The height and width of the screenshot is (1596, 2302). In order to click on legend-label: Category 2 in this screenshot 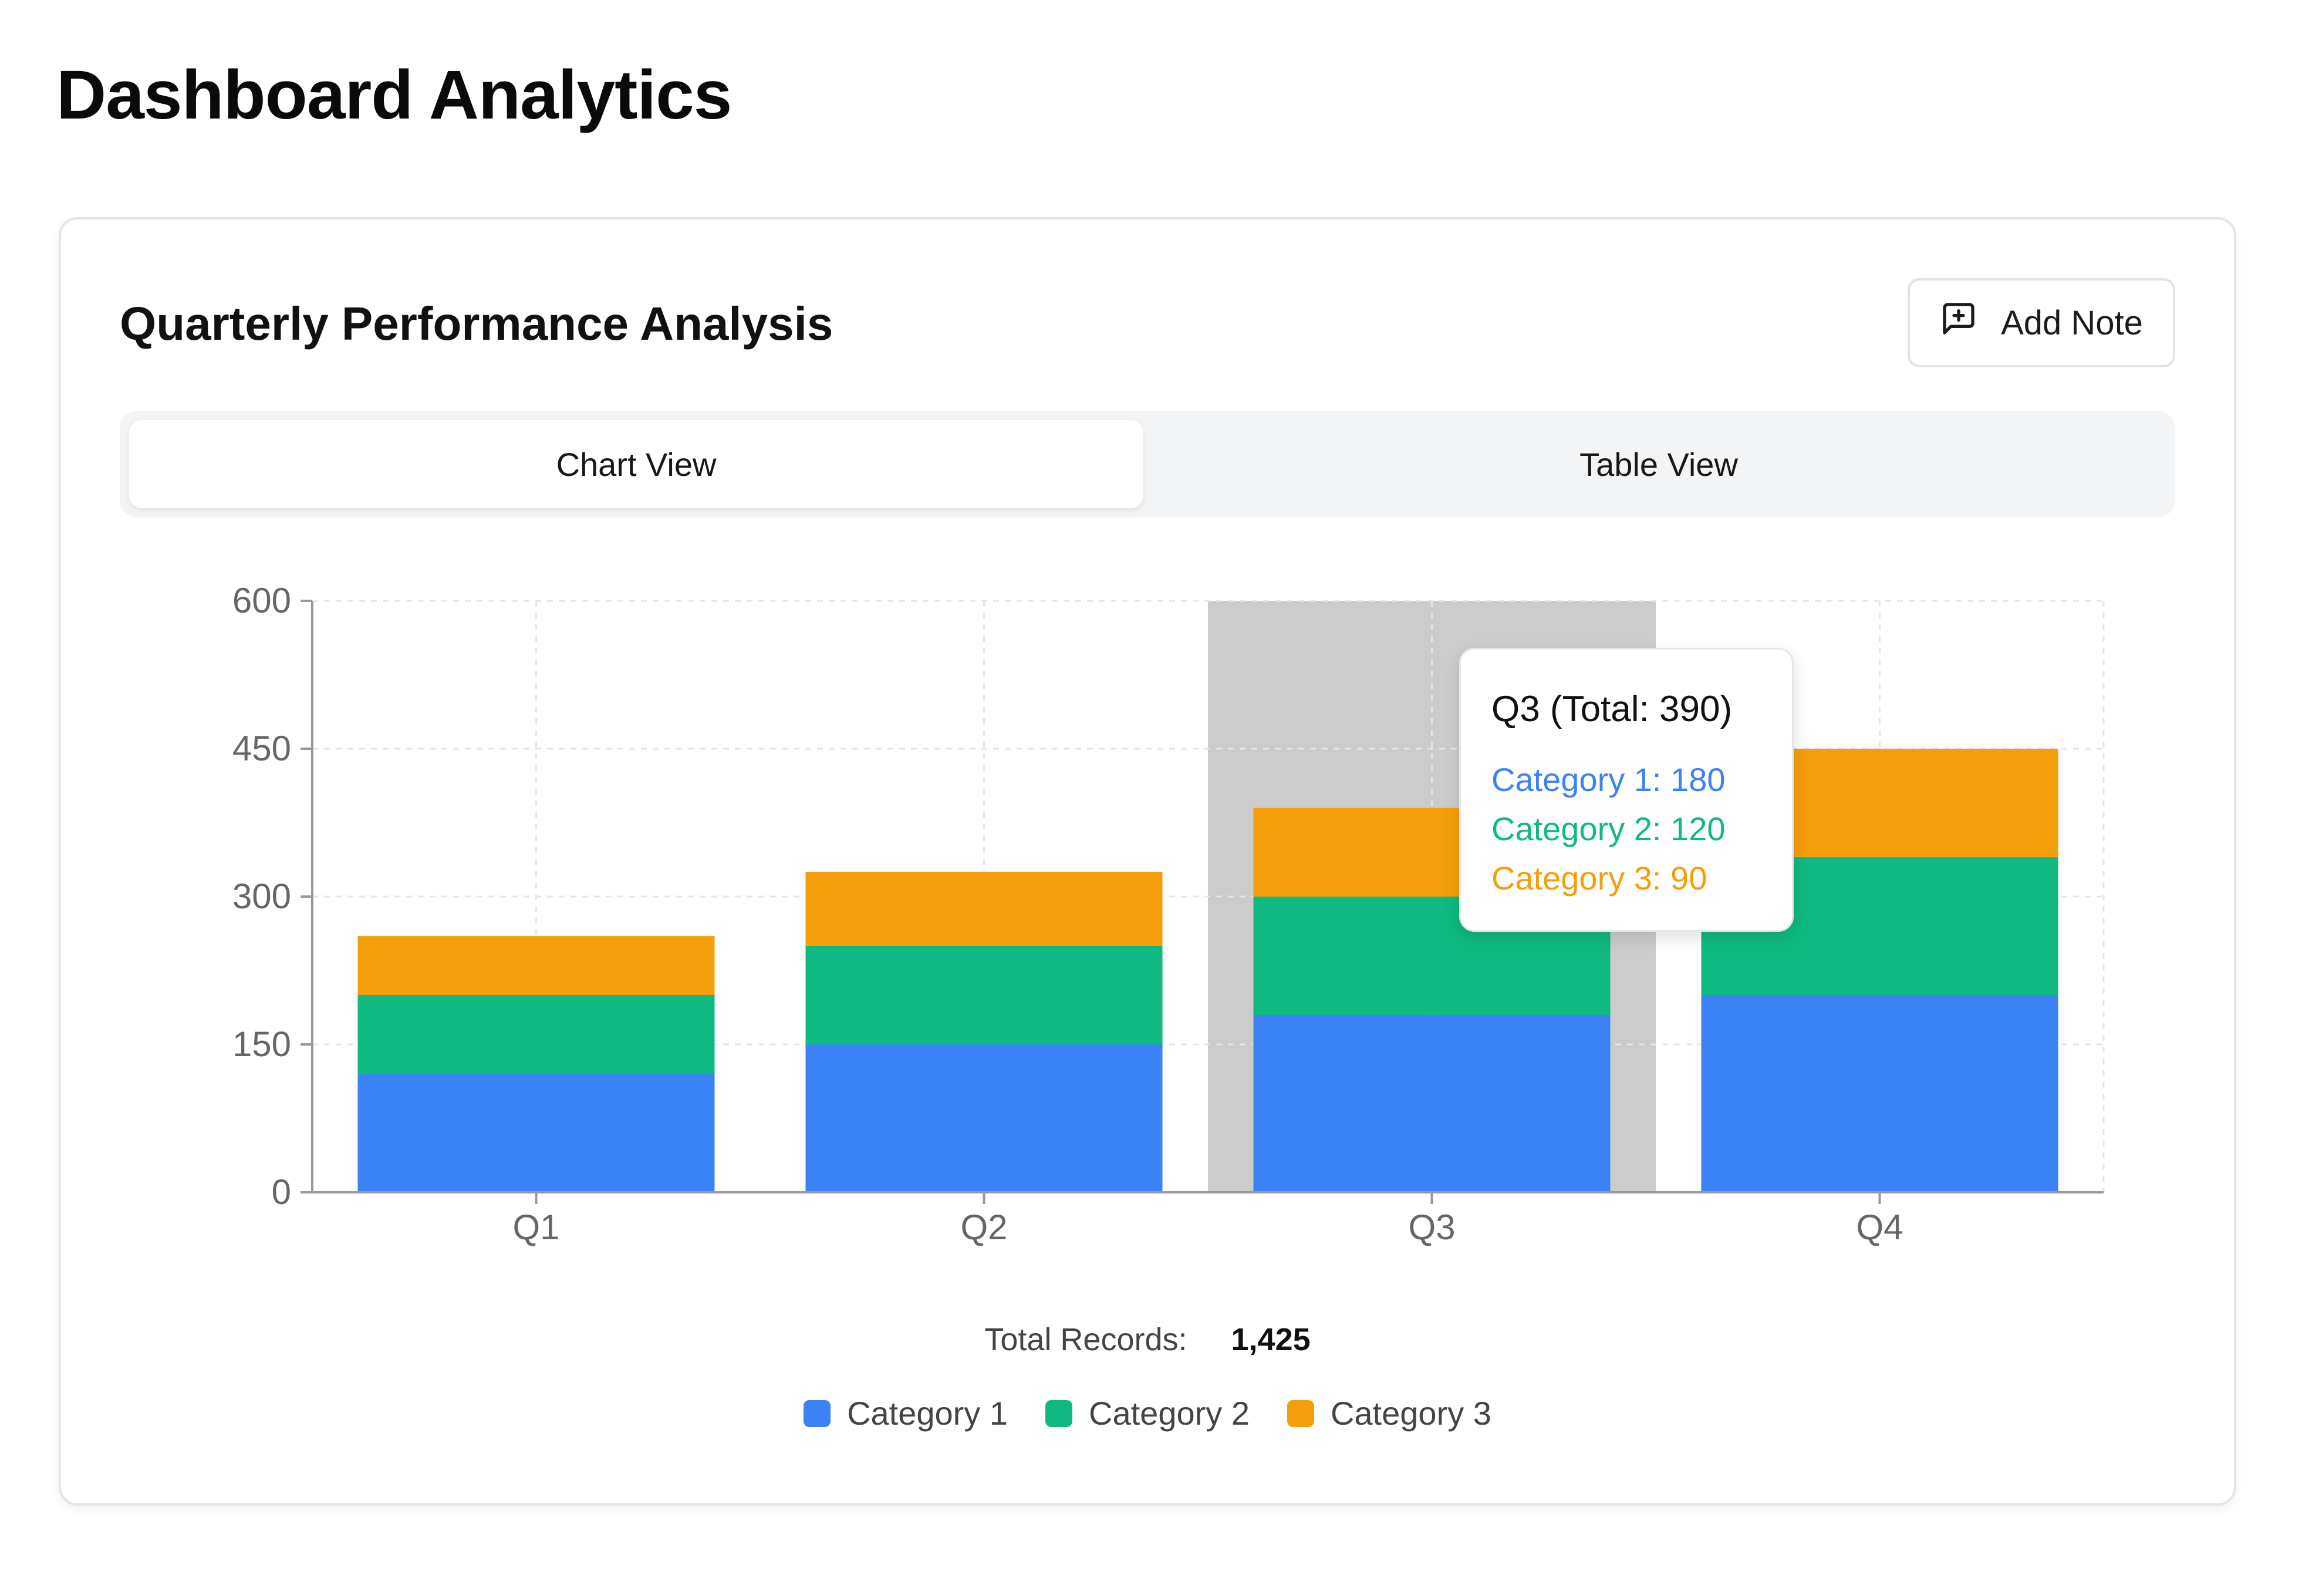, I will do `click(1169, 1413)`.